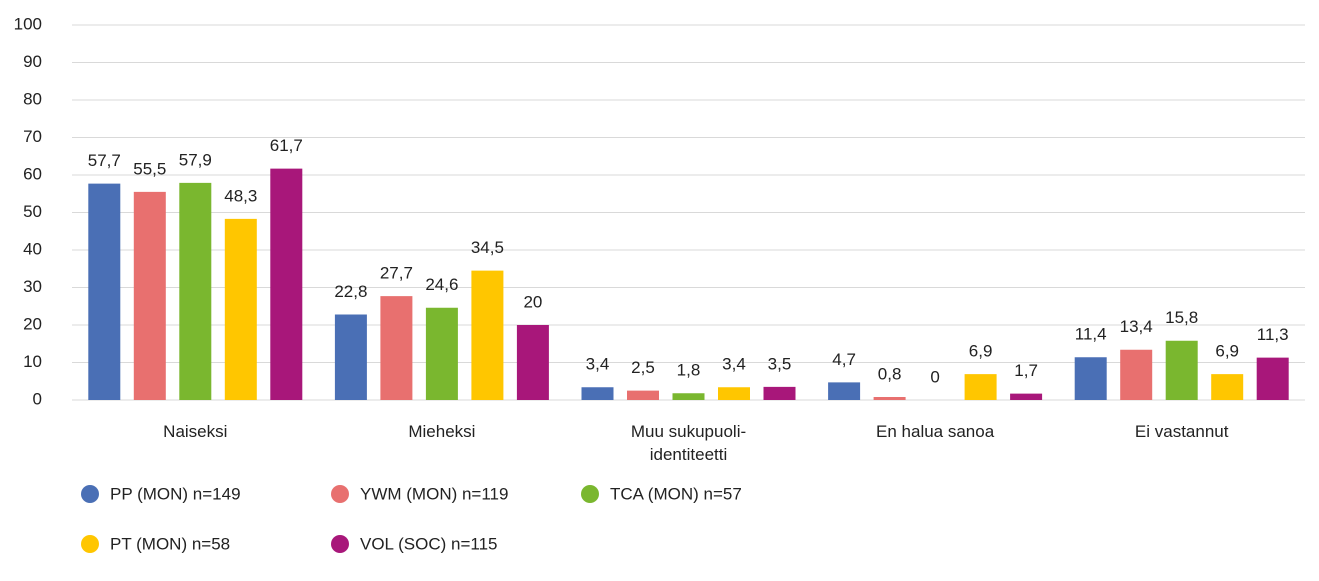 Image resolution: width=1319 pixels, height=581 pixels. What do you see at coordinates (170, 543) in the screenshot?
I see `legend-label: PT (MON) n=58` at bounding box center [170, 543].